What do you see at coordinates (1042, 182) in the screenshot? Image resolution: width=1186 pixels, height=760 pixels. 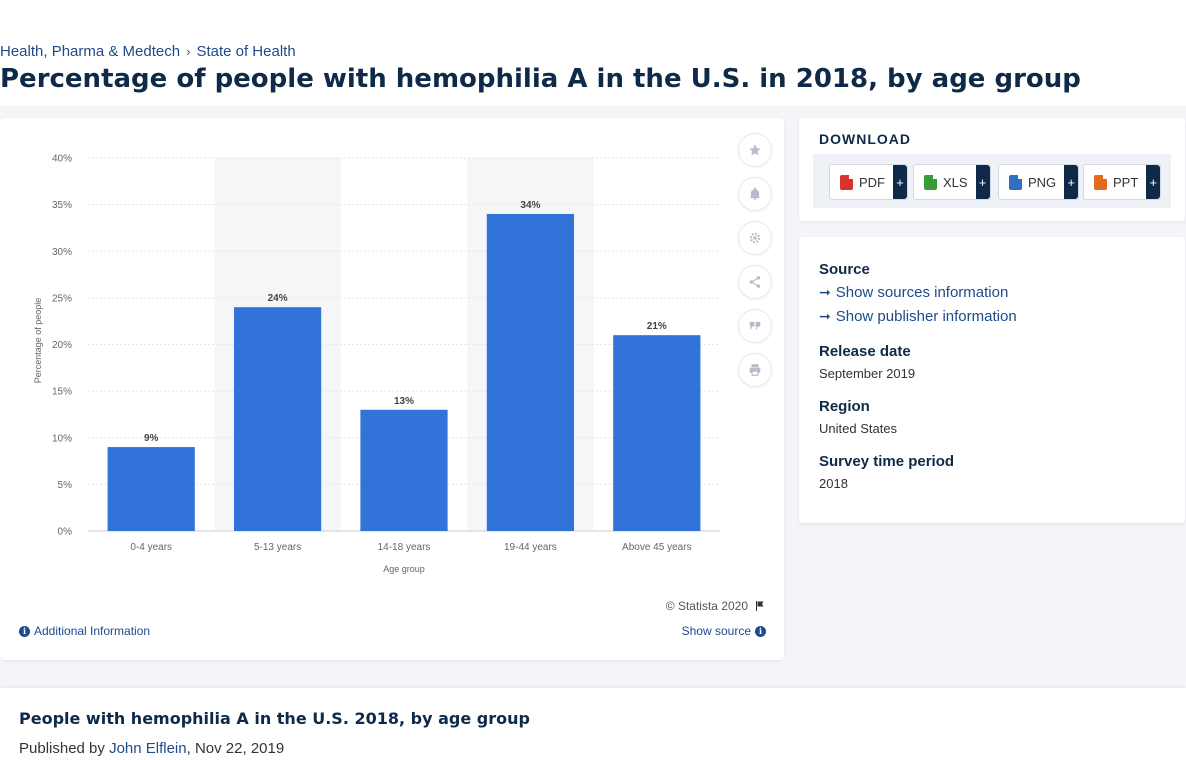 I see `download-png-label: PNG` at bounding box center [1042, 182].